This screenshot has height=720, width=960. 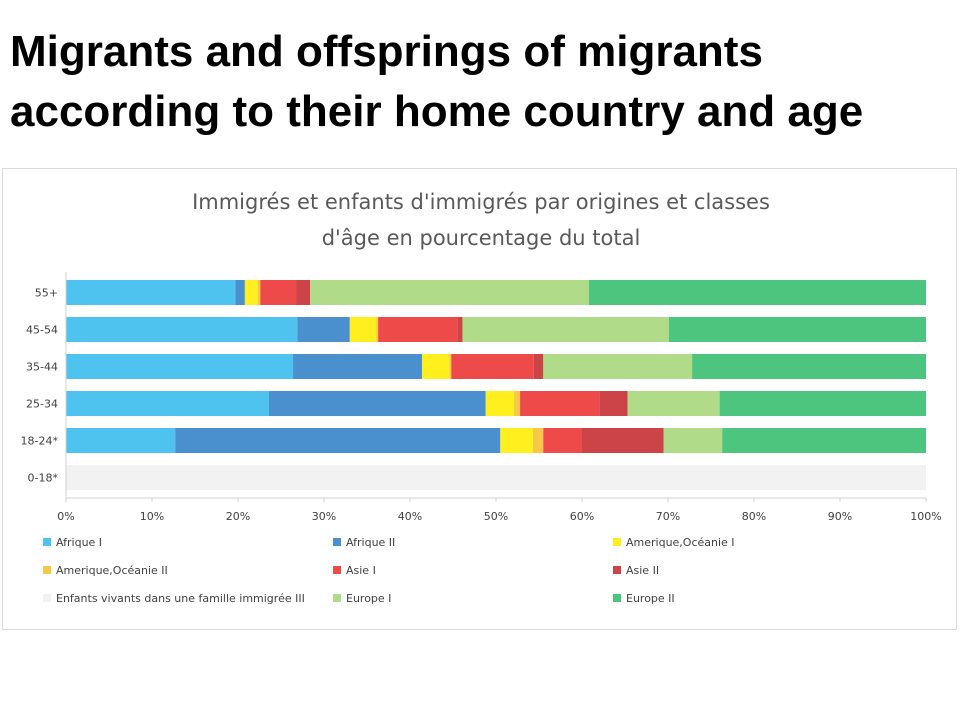 I want to click on page-title-line-1: Migrants and offsprings of migrants, so click(x=386, y=51).